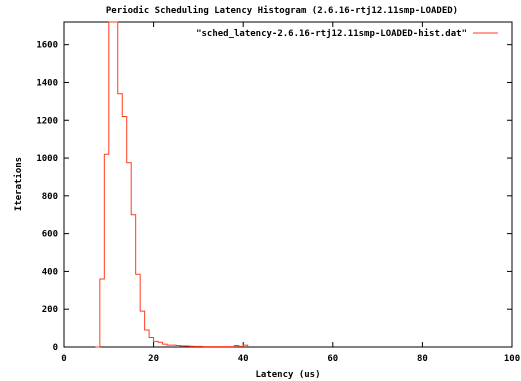 The image size is (521, 381). What do you see at coordinates (422, 359) in the screenshot?
I see `x-tick-label: 80` at bounding box center [422, 359].